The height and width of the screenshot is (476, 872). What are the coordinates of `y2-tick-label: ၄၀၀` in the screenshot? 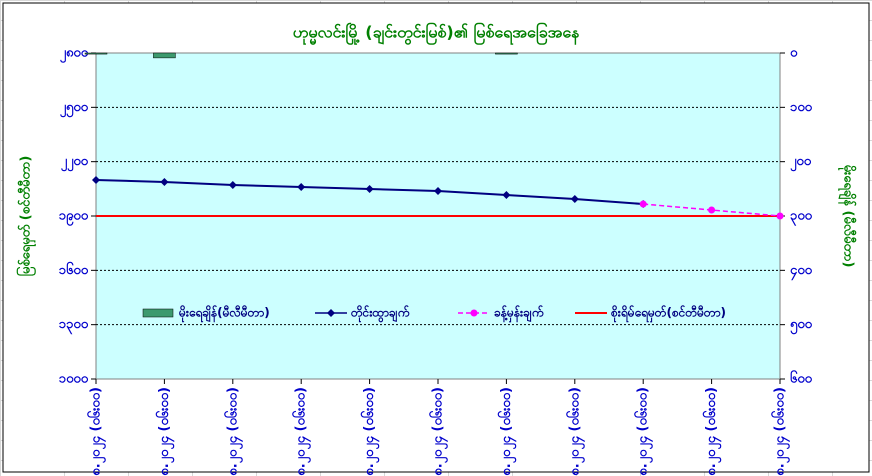 It's located at (801, 272).